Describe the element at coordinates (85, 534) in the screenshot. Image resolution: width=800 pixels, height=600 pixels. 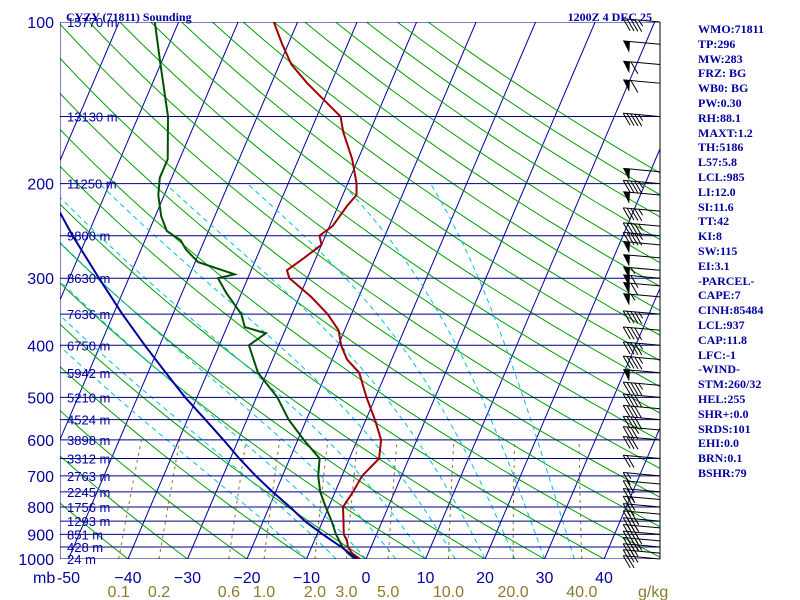
I see `height-label: 851 m` at that location.